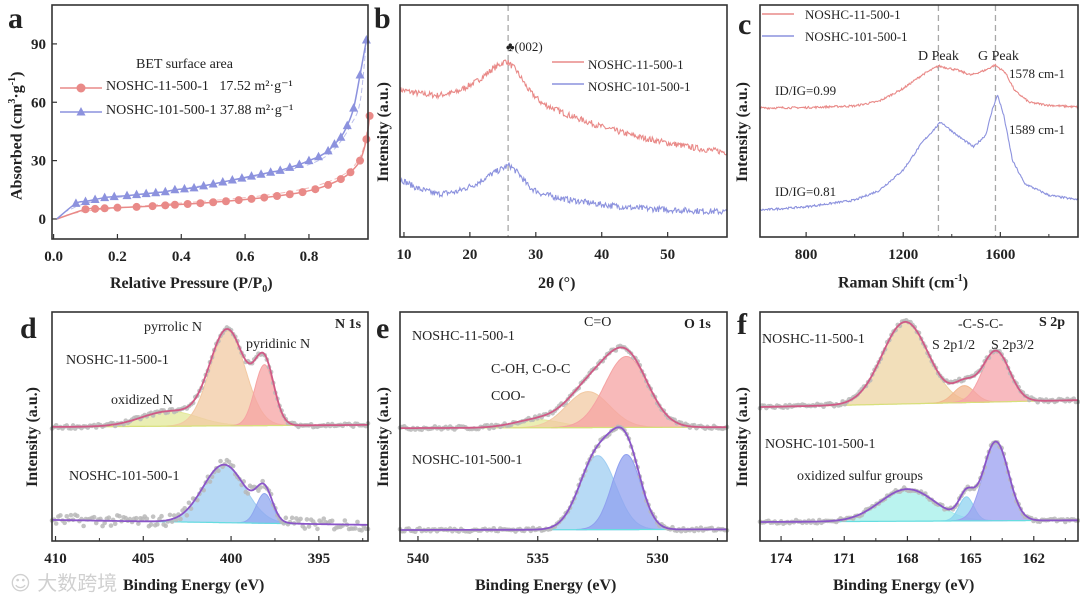 Image resolution: width=1080 pixels, height=602 pixels. I want to click on peak-label-s2p32: S 2p3/2, so click(1013, 345).